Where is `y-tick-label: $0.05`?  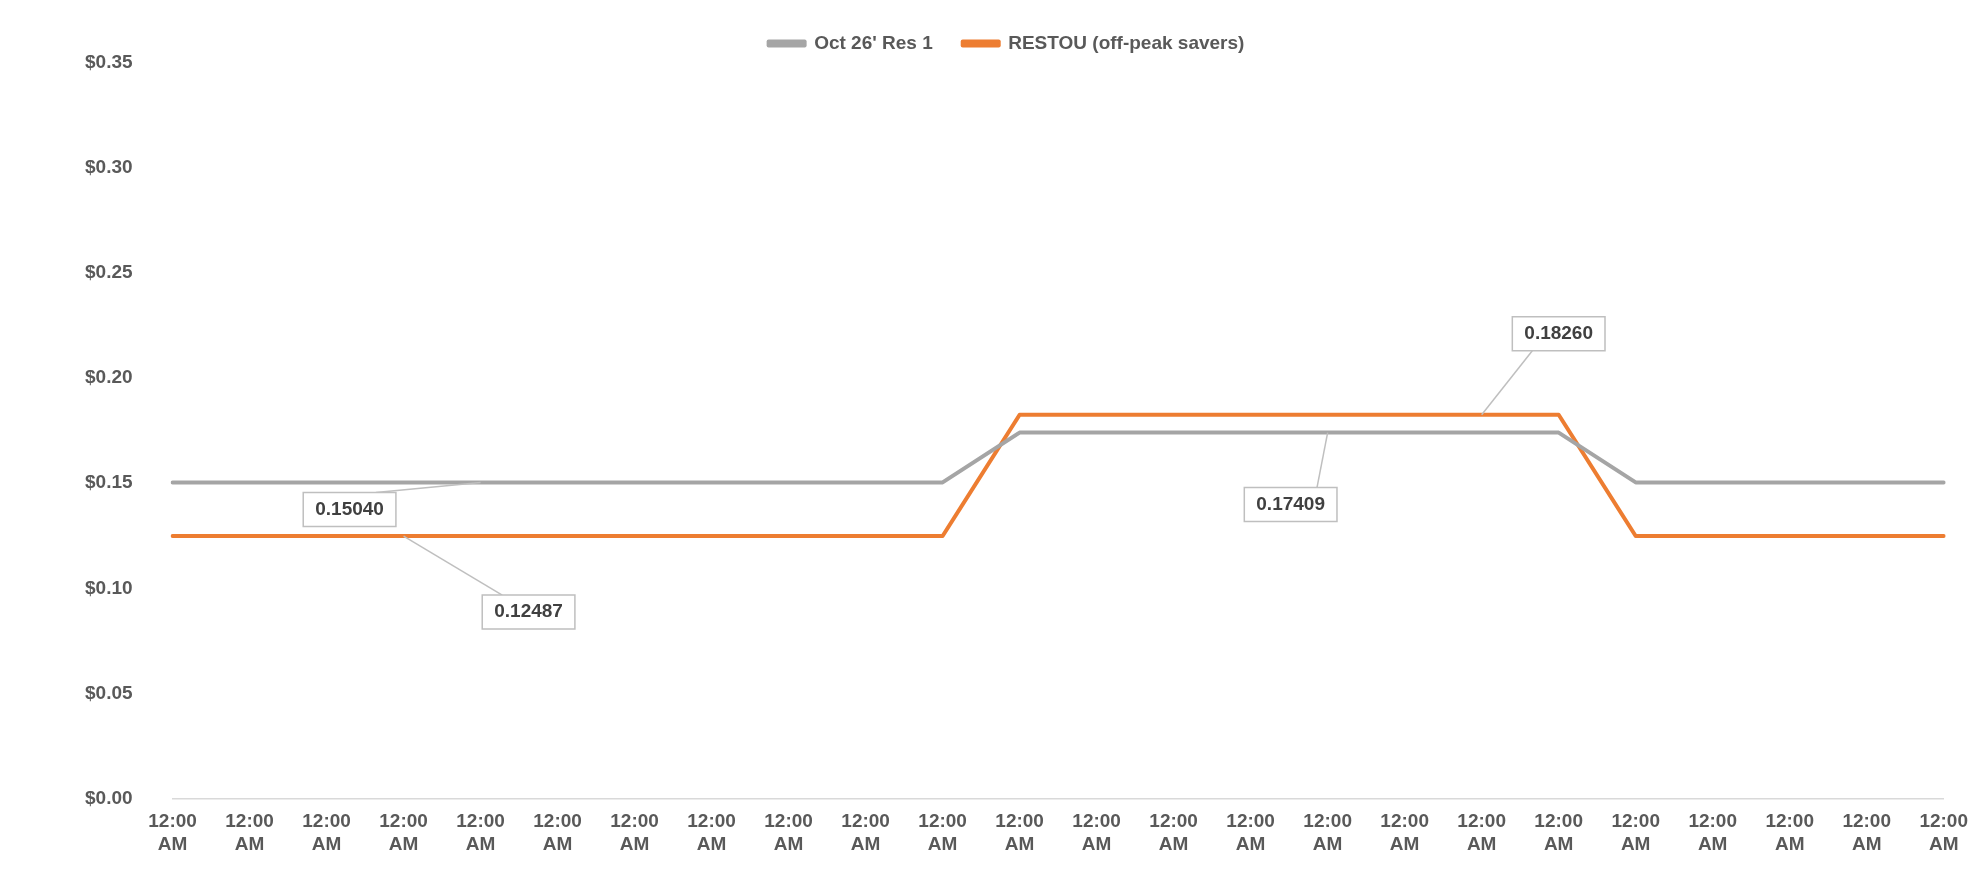
y-tick-label: $0.05 is located at coordinates (109, 692).